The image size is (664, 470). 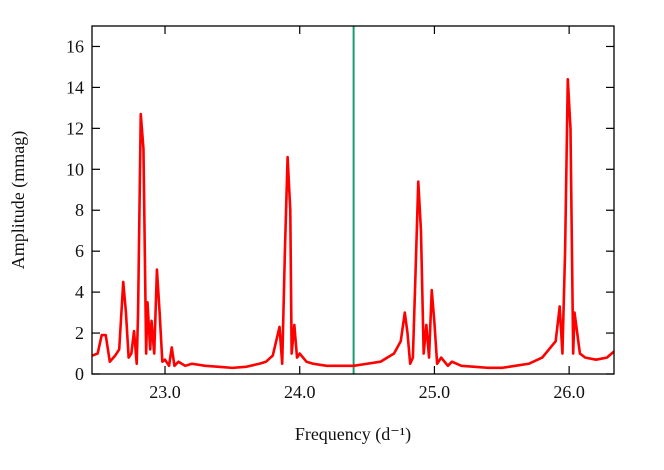 I want to click on y-tick-label: 4, so click(x=79, y=292).